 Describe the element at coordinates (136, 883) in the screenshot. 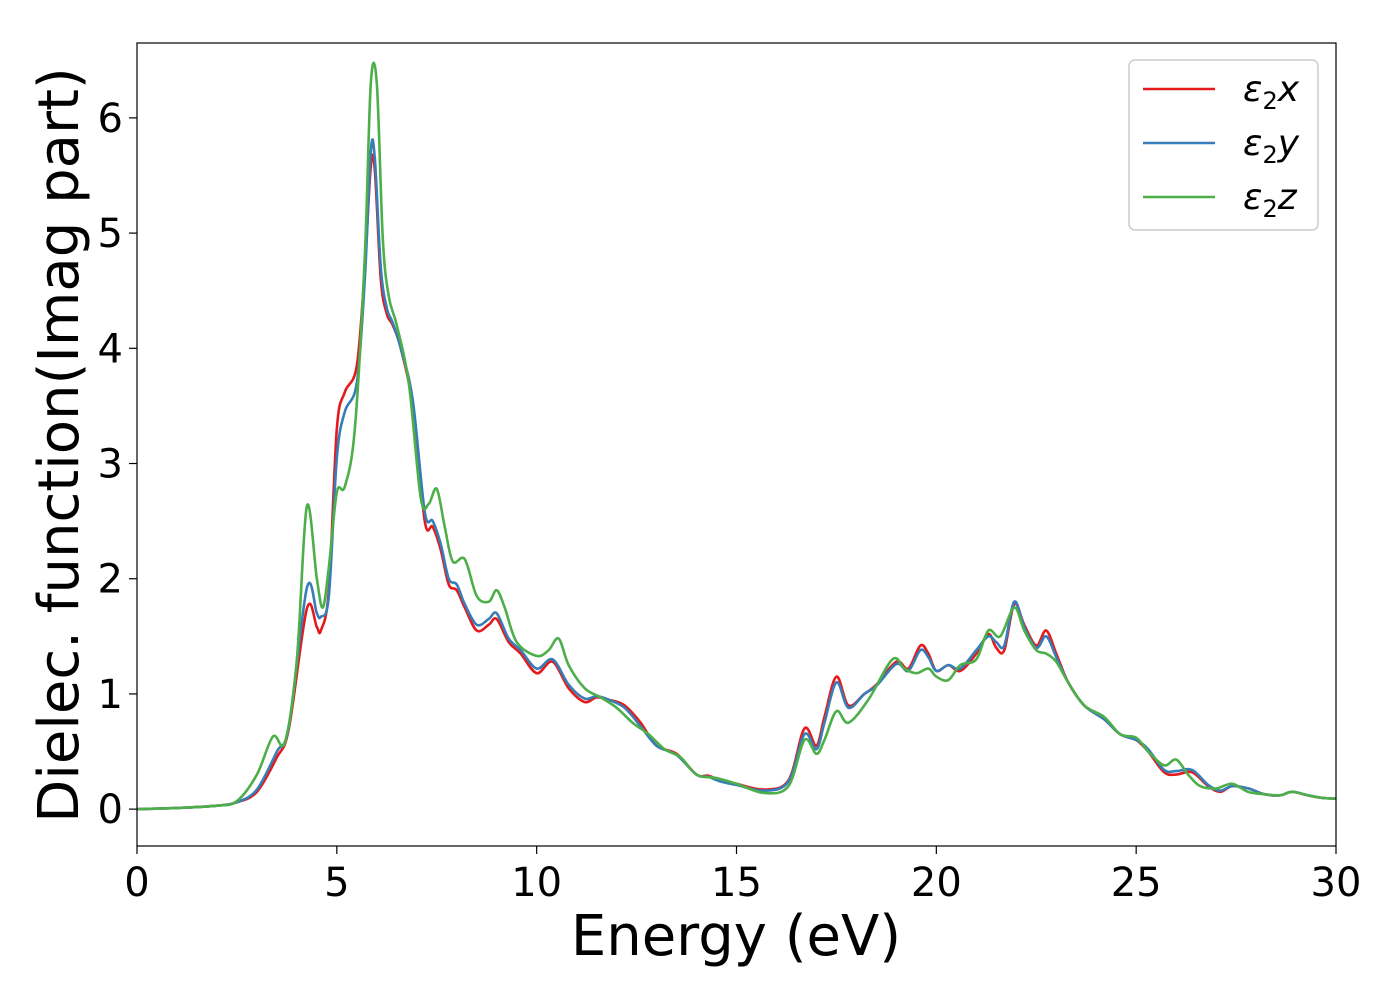

I see `x-tick-label: 0` at that location.